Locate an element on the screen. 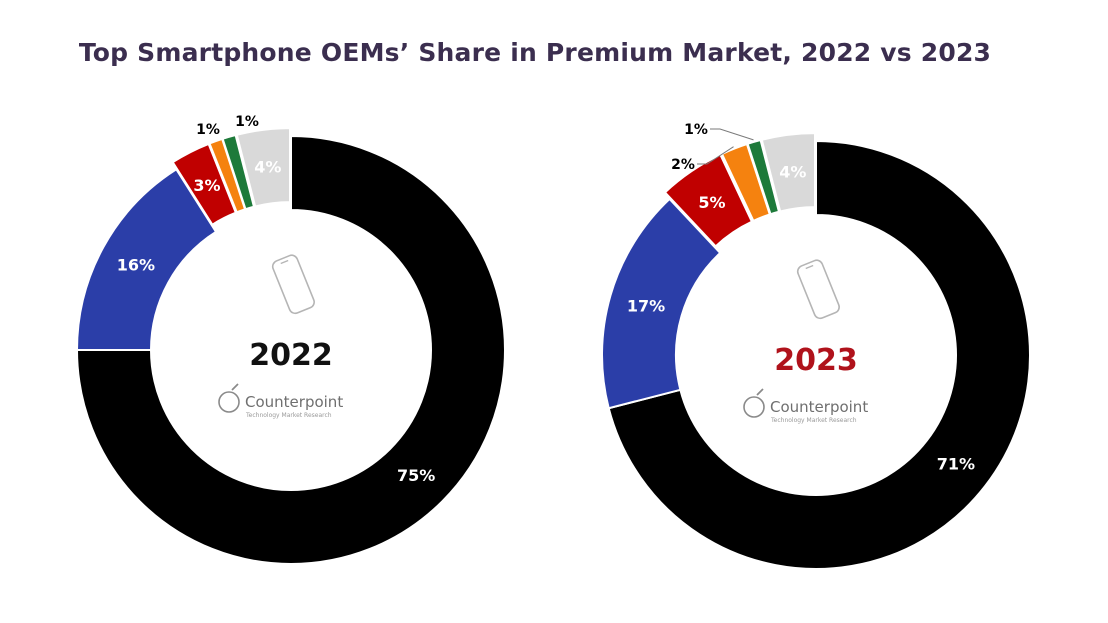 The height and width of the screenshot is (623, 1108). slice-label-2022-4: 1% is located at coordinates (247, 122).